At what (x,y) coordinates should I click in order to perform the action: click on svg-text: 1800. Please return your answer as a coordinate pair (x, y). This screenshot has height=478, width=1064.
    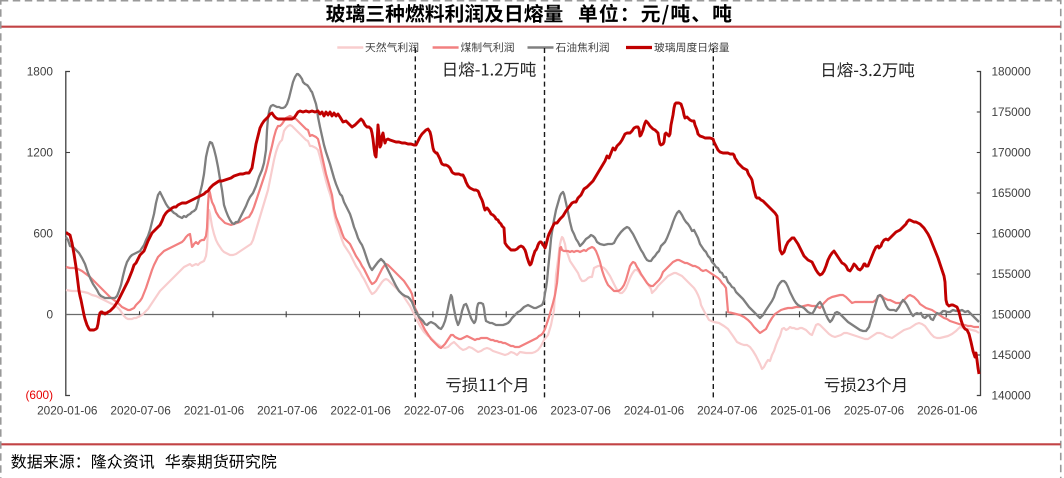
    Looking at the image, I should click on (40, 72).